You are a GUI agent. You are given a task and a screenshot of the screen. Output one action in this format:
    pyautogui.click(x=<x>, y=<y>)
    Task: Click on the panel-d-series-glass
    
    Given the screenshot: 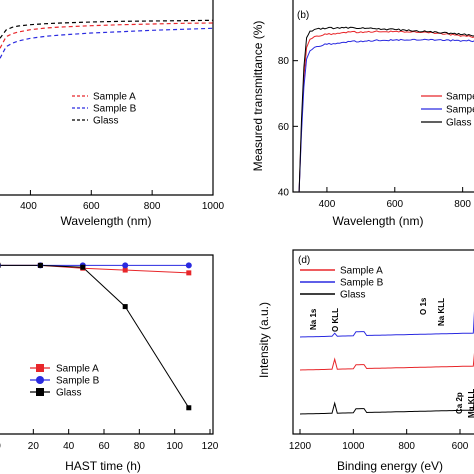 What is the action you would take?
    pyautogui.click(x=386, y=405)
    